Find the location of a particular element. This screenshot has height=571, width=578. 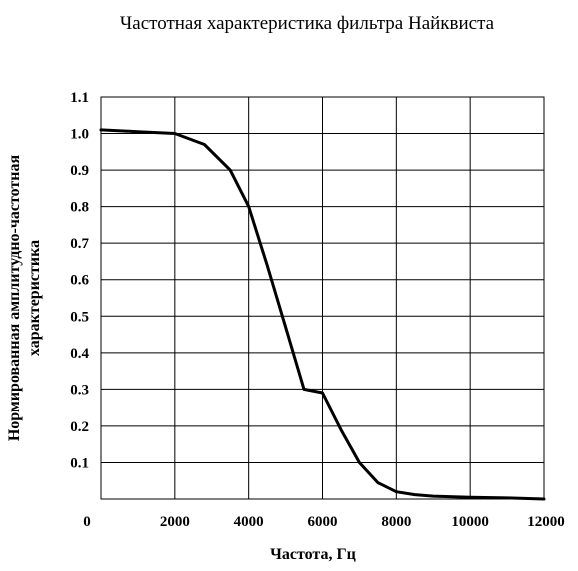

y-tick-label: 1.1 is located at coordinates (79, 98).